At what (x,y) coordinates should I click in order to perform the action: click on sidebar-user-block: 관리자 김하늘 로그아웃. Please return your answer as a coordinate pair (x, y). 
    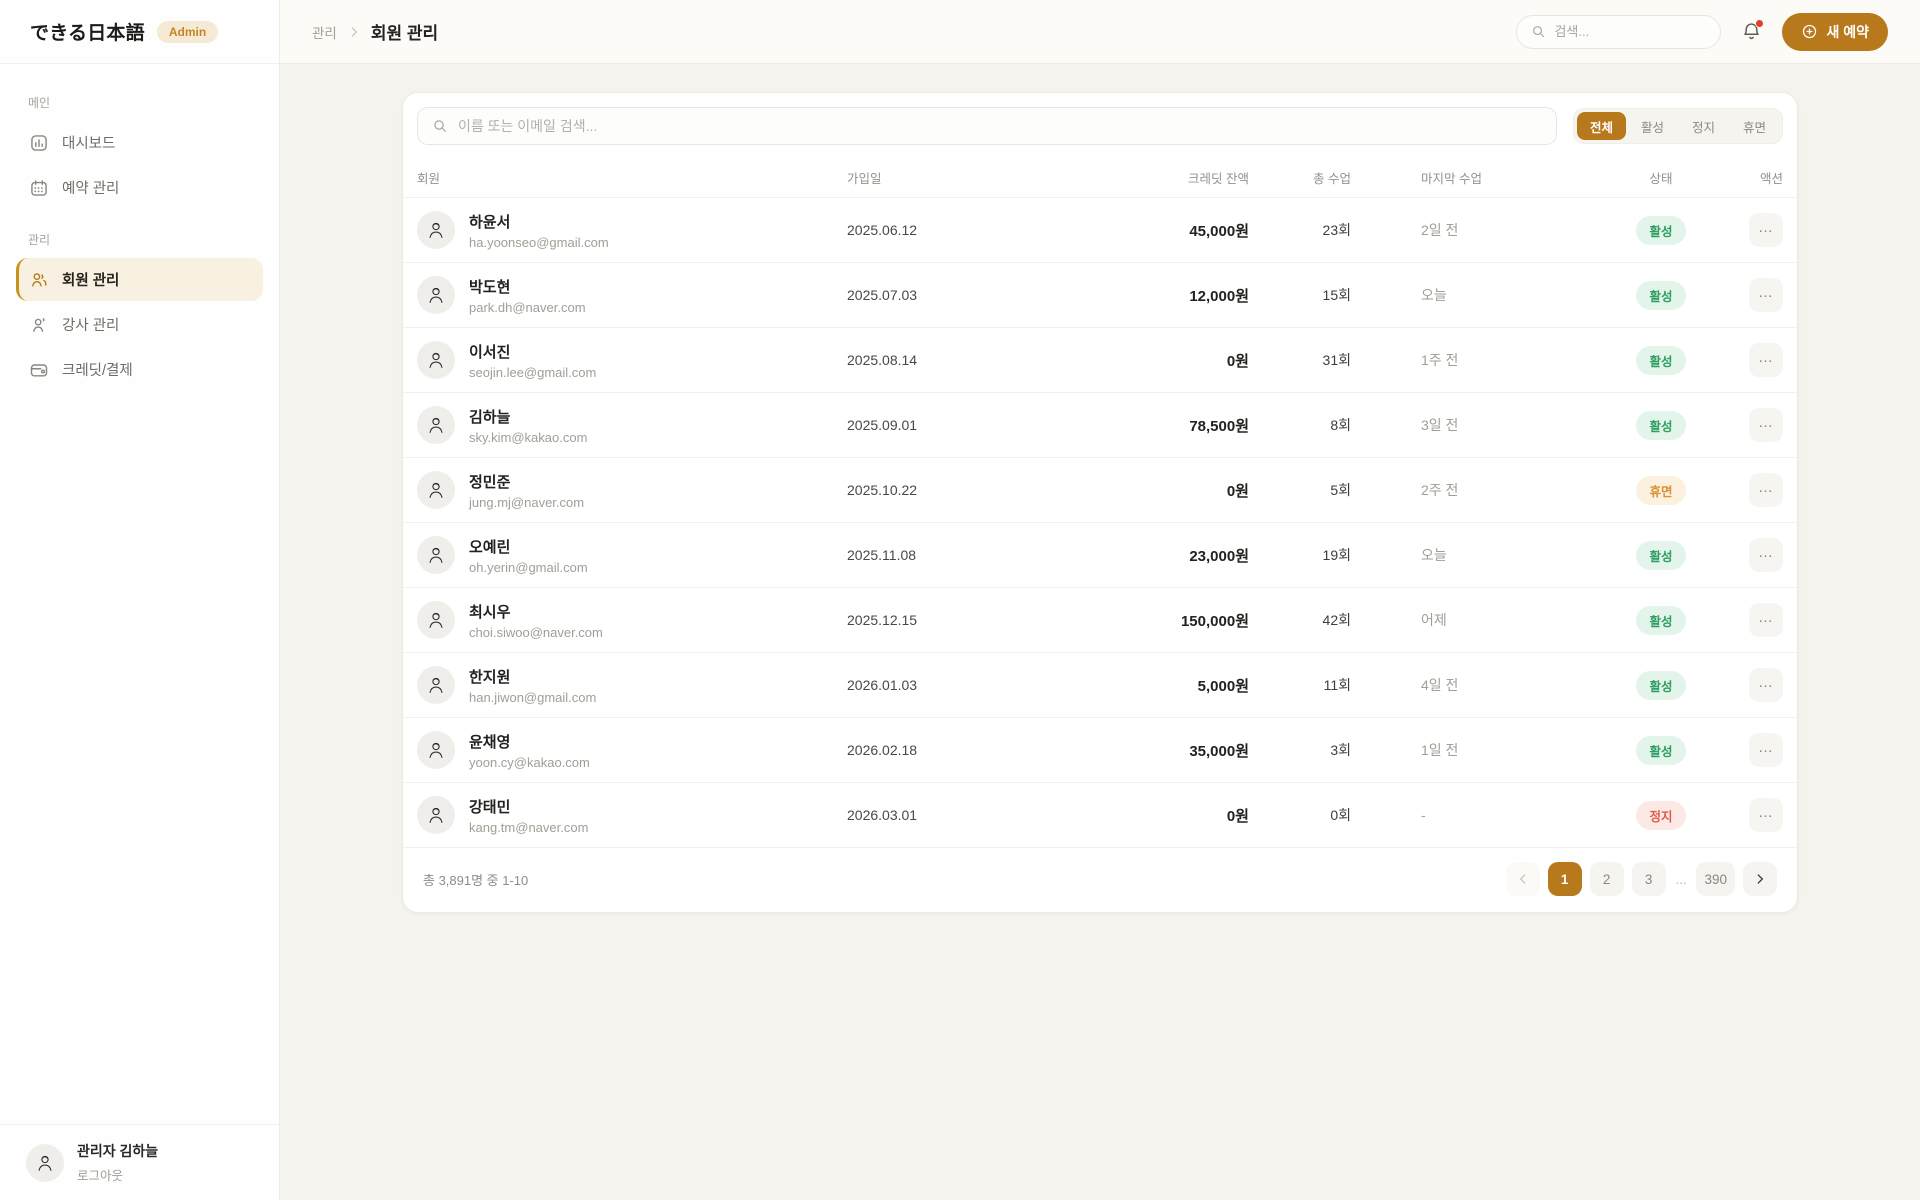
    Looking at the image, I should click on (139, 1162).